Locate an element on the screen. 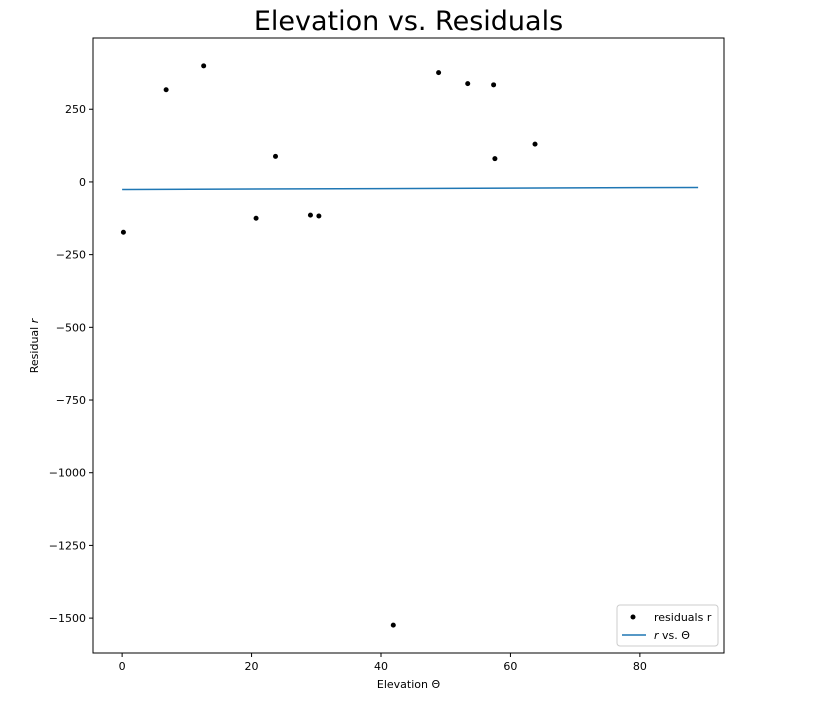  y-tick-label: −1250 is located at coordinates (67, 545).